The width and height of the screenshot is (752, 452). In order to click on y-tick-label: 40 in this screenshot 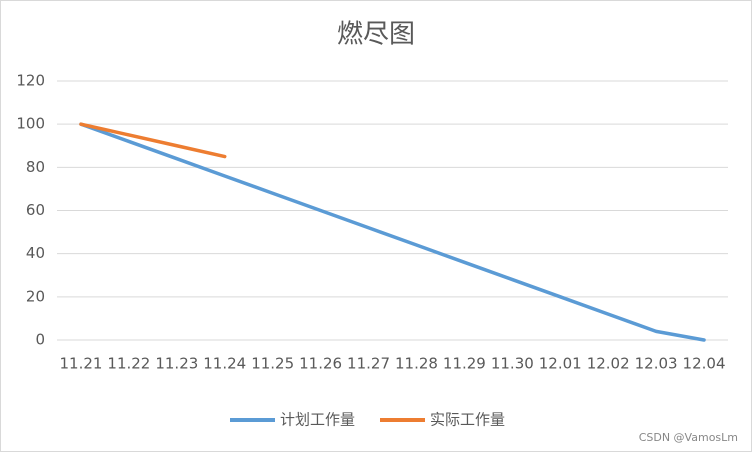, I will do `click(35, 253)`.